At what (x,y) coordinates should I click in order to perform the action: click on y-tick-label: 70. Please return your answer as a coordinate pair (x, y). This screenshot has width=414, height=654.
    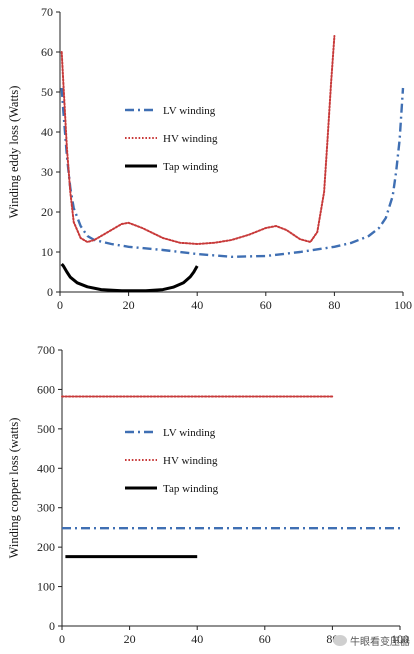
    Looking at the image, I should click on (47, 12).